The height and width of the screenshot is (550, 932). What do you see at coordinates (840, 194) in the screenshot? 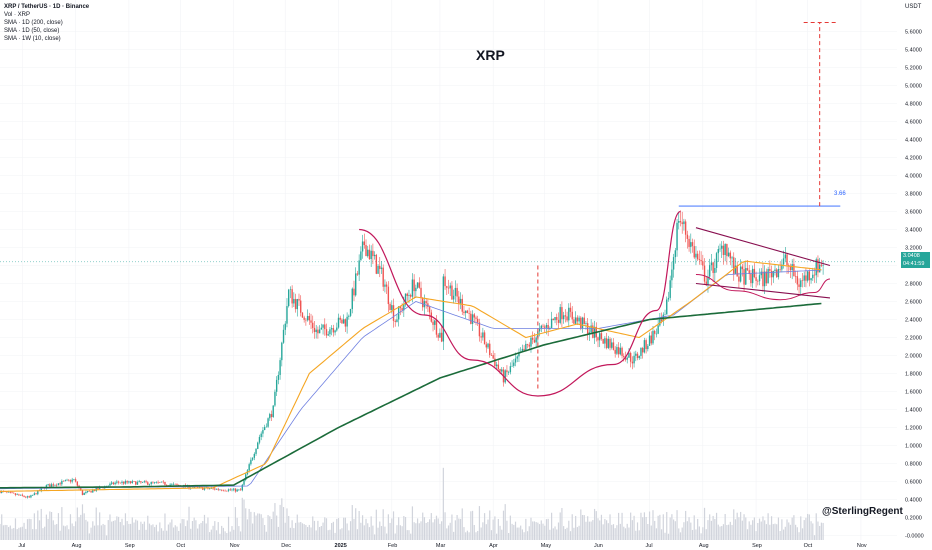
I see `target-level-label: 3.66` at bounding box center [840, 194].